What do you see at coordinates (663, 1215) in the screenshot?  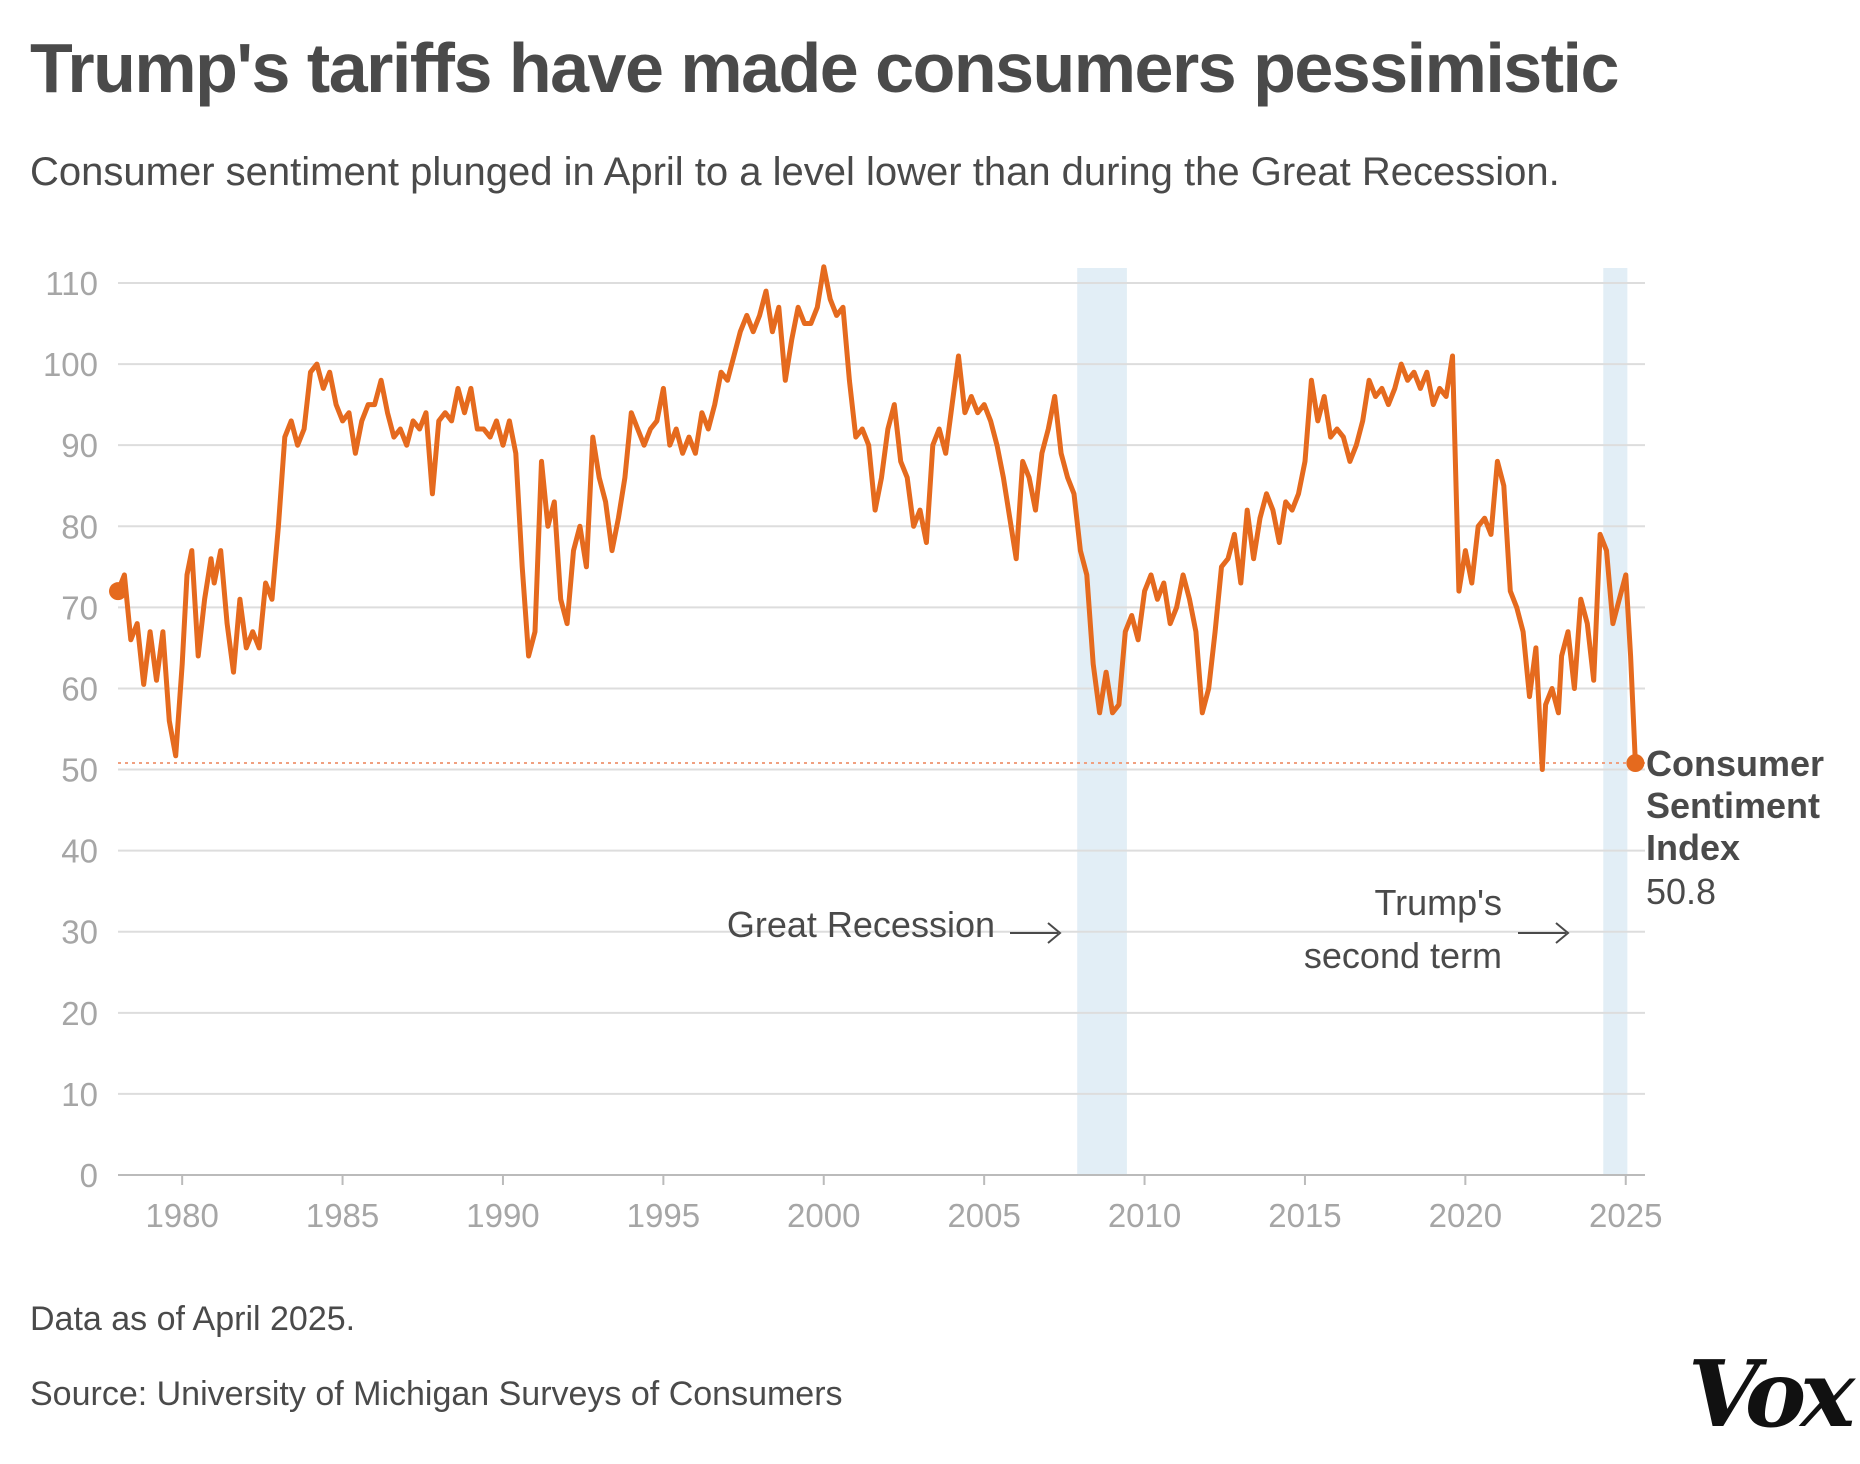 I see `x-tick-label-1995: 1995` at bounding box center [663, 1215].